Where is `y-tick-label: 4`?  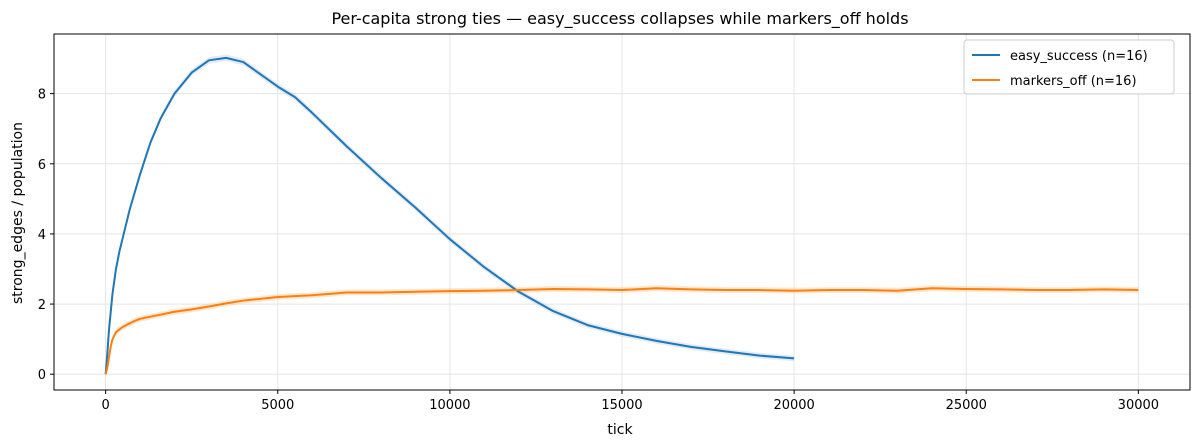
y-tick-label: 4 is located at coordinates (42, 235).